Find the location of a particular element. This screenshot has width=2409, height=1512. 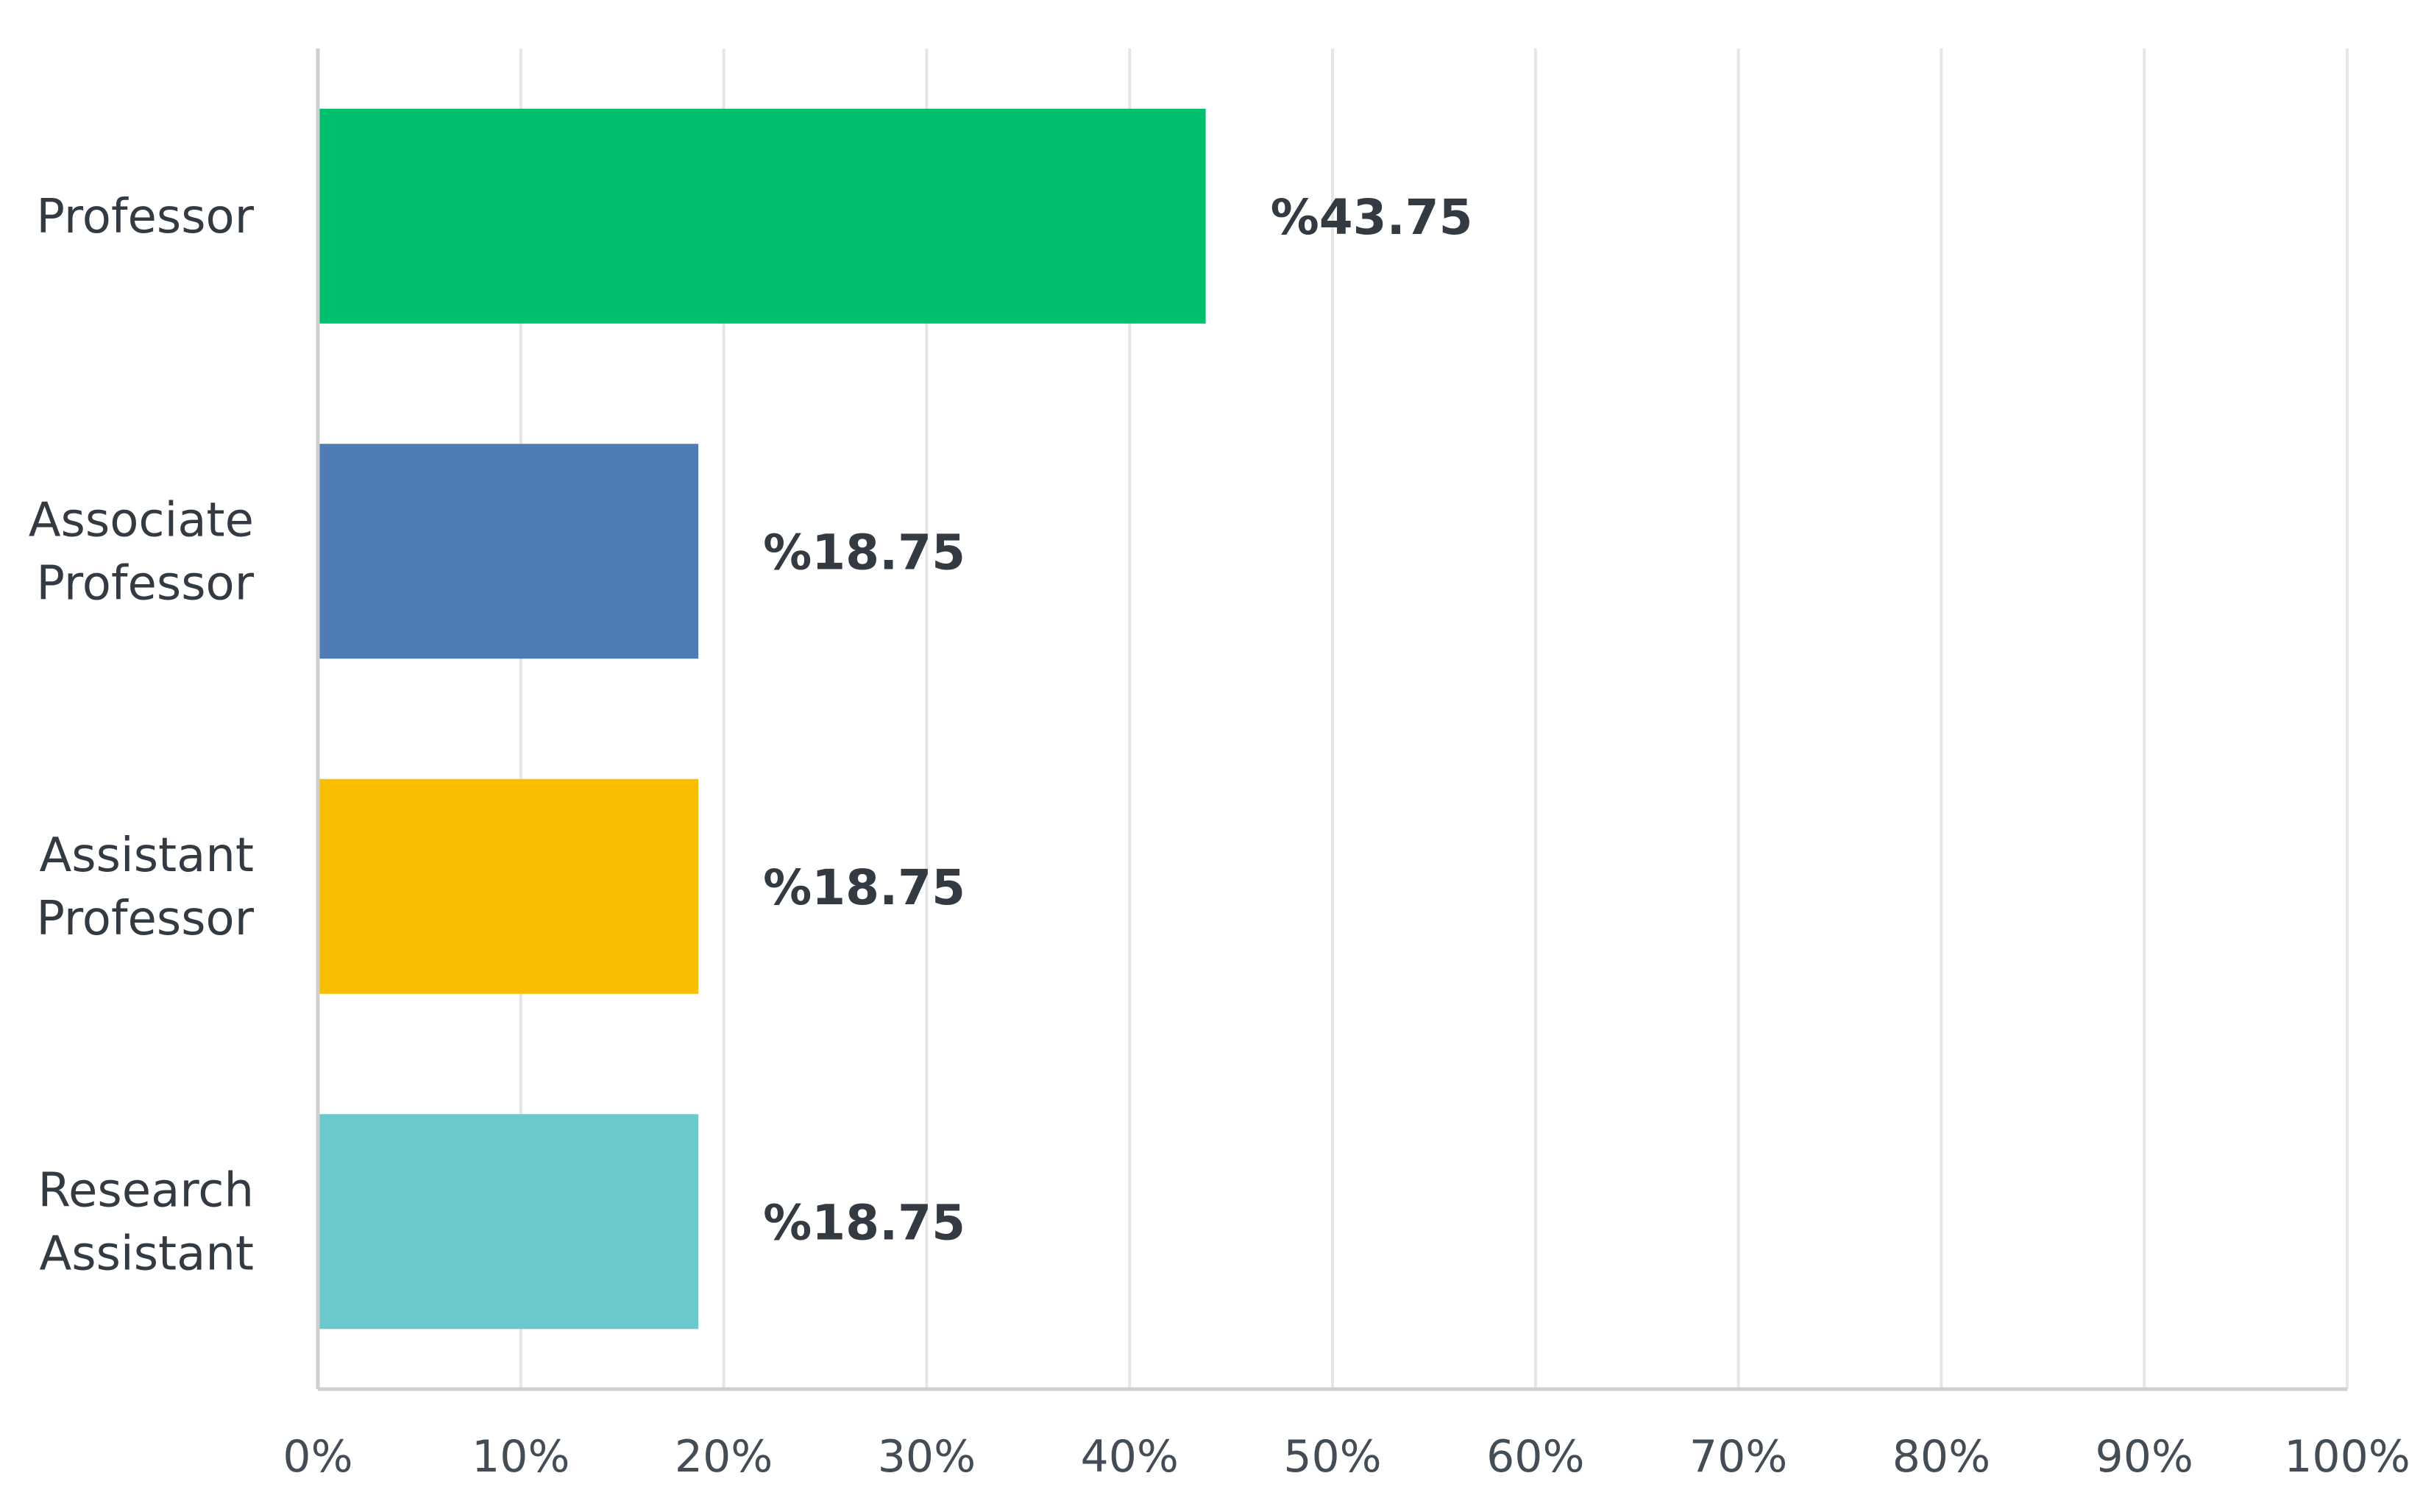

x-tick-label: 20% is located at coordinates (724, 1457).